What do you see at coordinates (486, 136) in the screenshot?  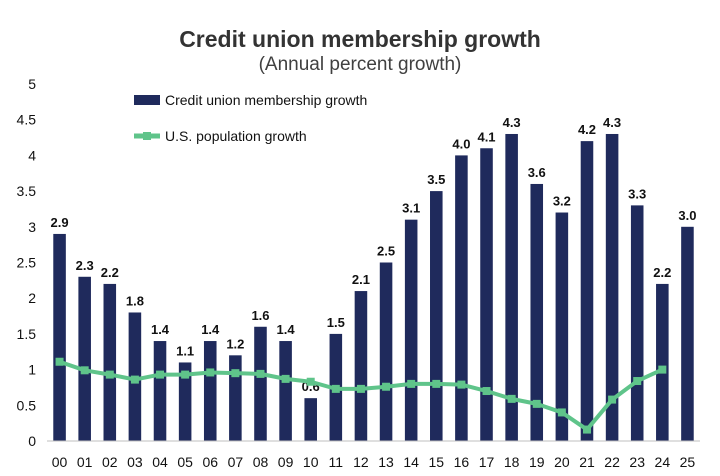 I see `bar-value-label: 4.1` at bounding box center [486, 136].